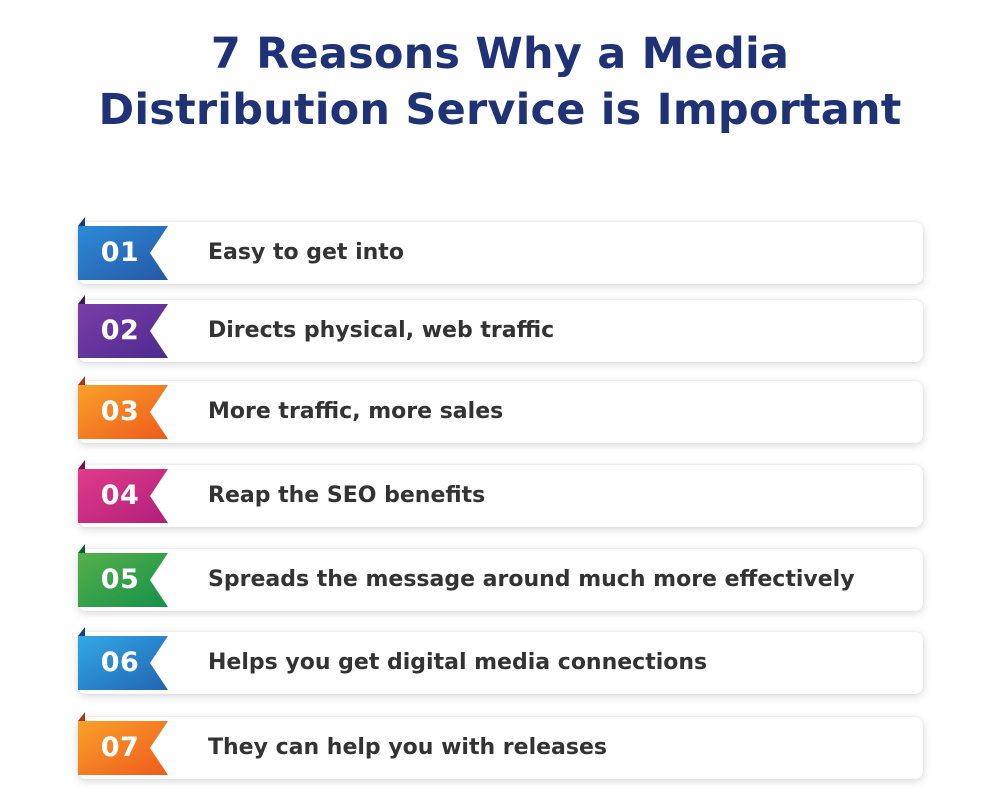 The image size is (1000, 798). What do you see at coordinates (458, 662) in the screenshot?
I see `reason-text: Helps you get digital media connections` at bounding box center [458, 662].